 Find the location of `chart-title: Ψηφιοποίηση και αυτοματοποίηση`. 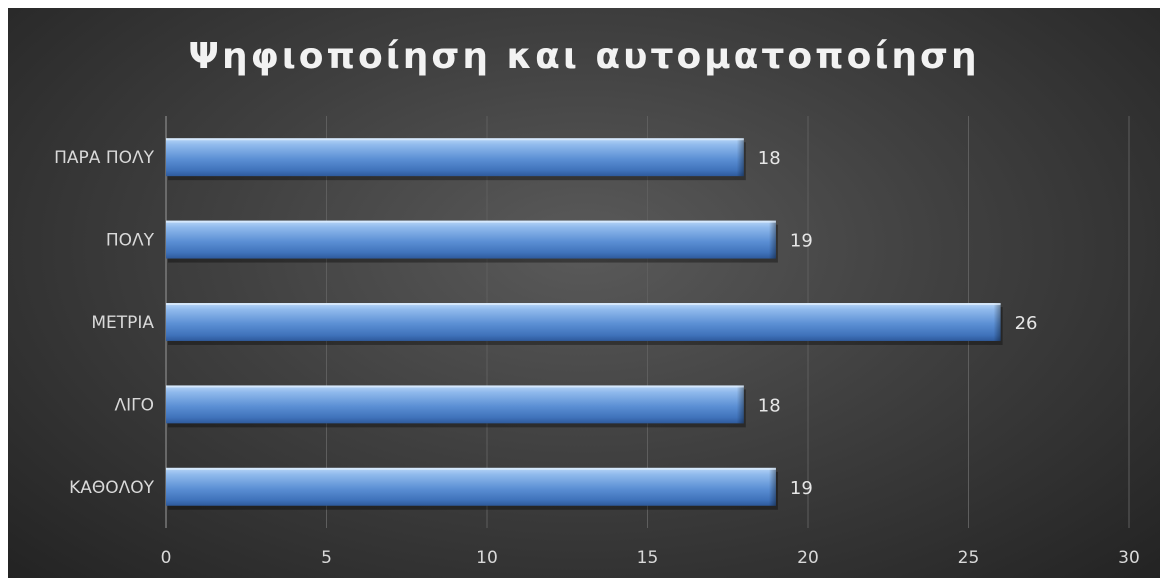

chart-title: Ψηφιοποίηση και αυτοματοποίηση is located at coordinates (584, 56).